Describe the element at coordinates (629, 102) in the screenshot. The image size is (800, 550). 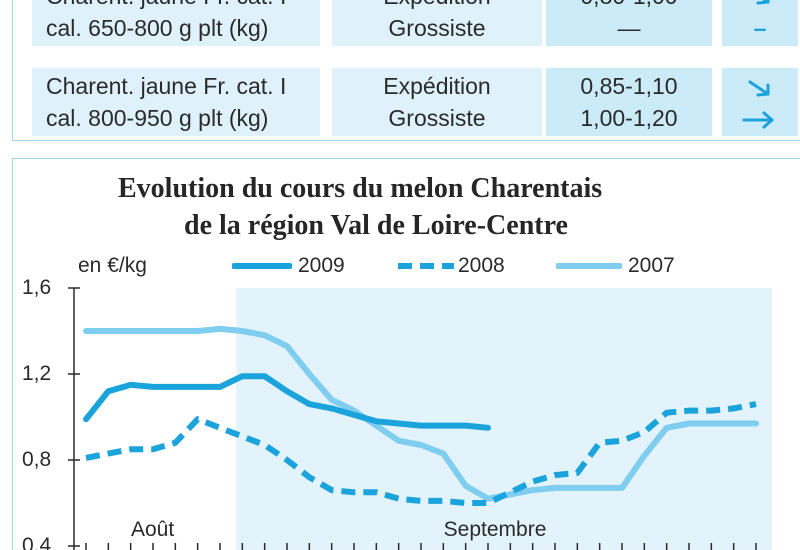
I see `price-cell: 0,85-1,10 1,00-1,20` at that location.